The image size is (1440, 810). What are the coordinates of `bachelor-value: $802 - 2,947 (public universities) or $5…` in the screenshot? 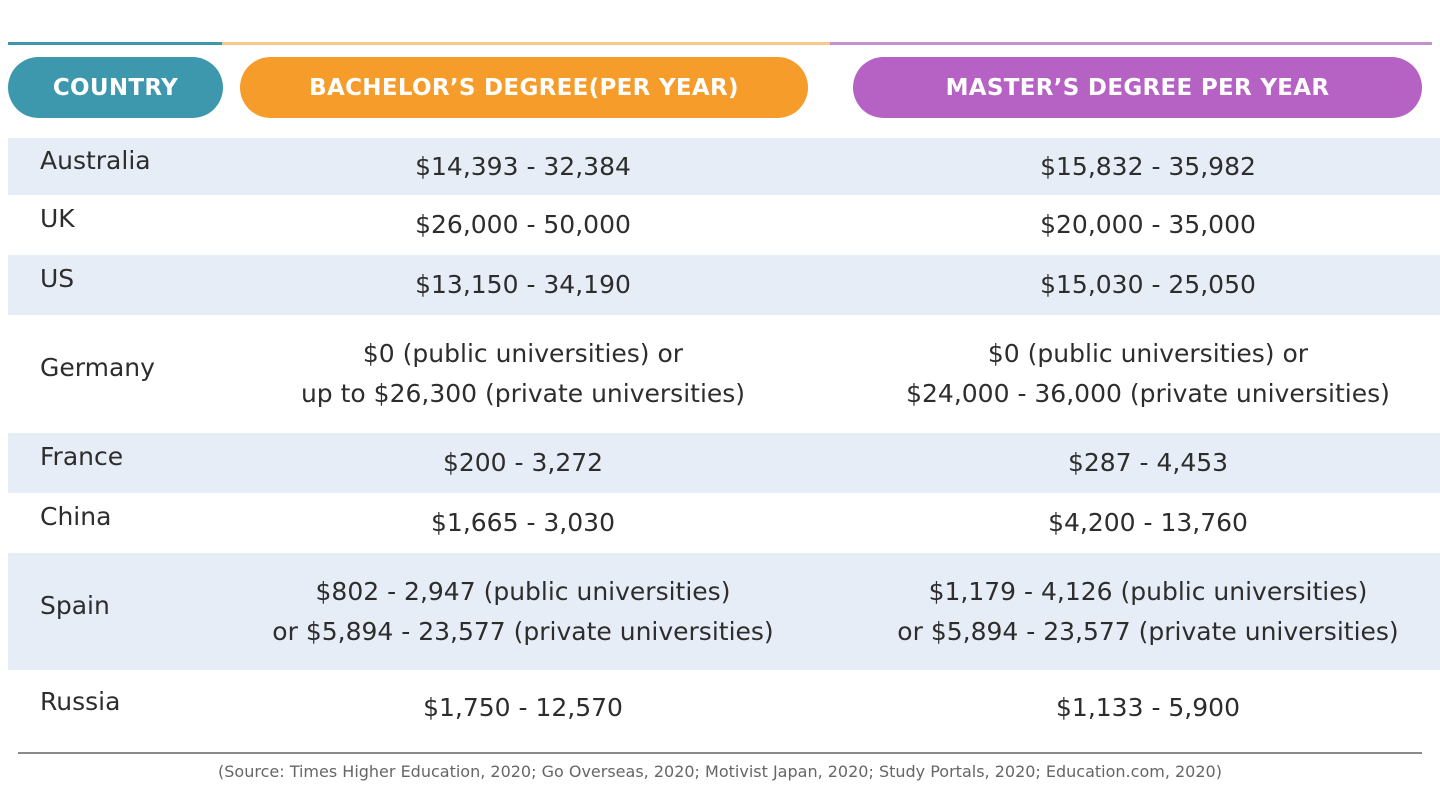 It's located at (523, 611).